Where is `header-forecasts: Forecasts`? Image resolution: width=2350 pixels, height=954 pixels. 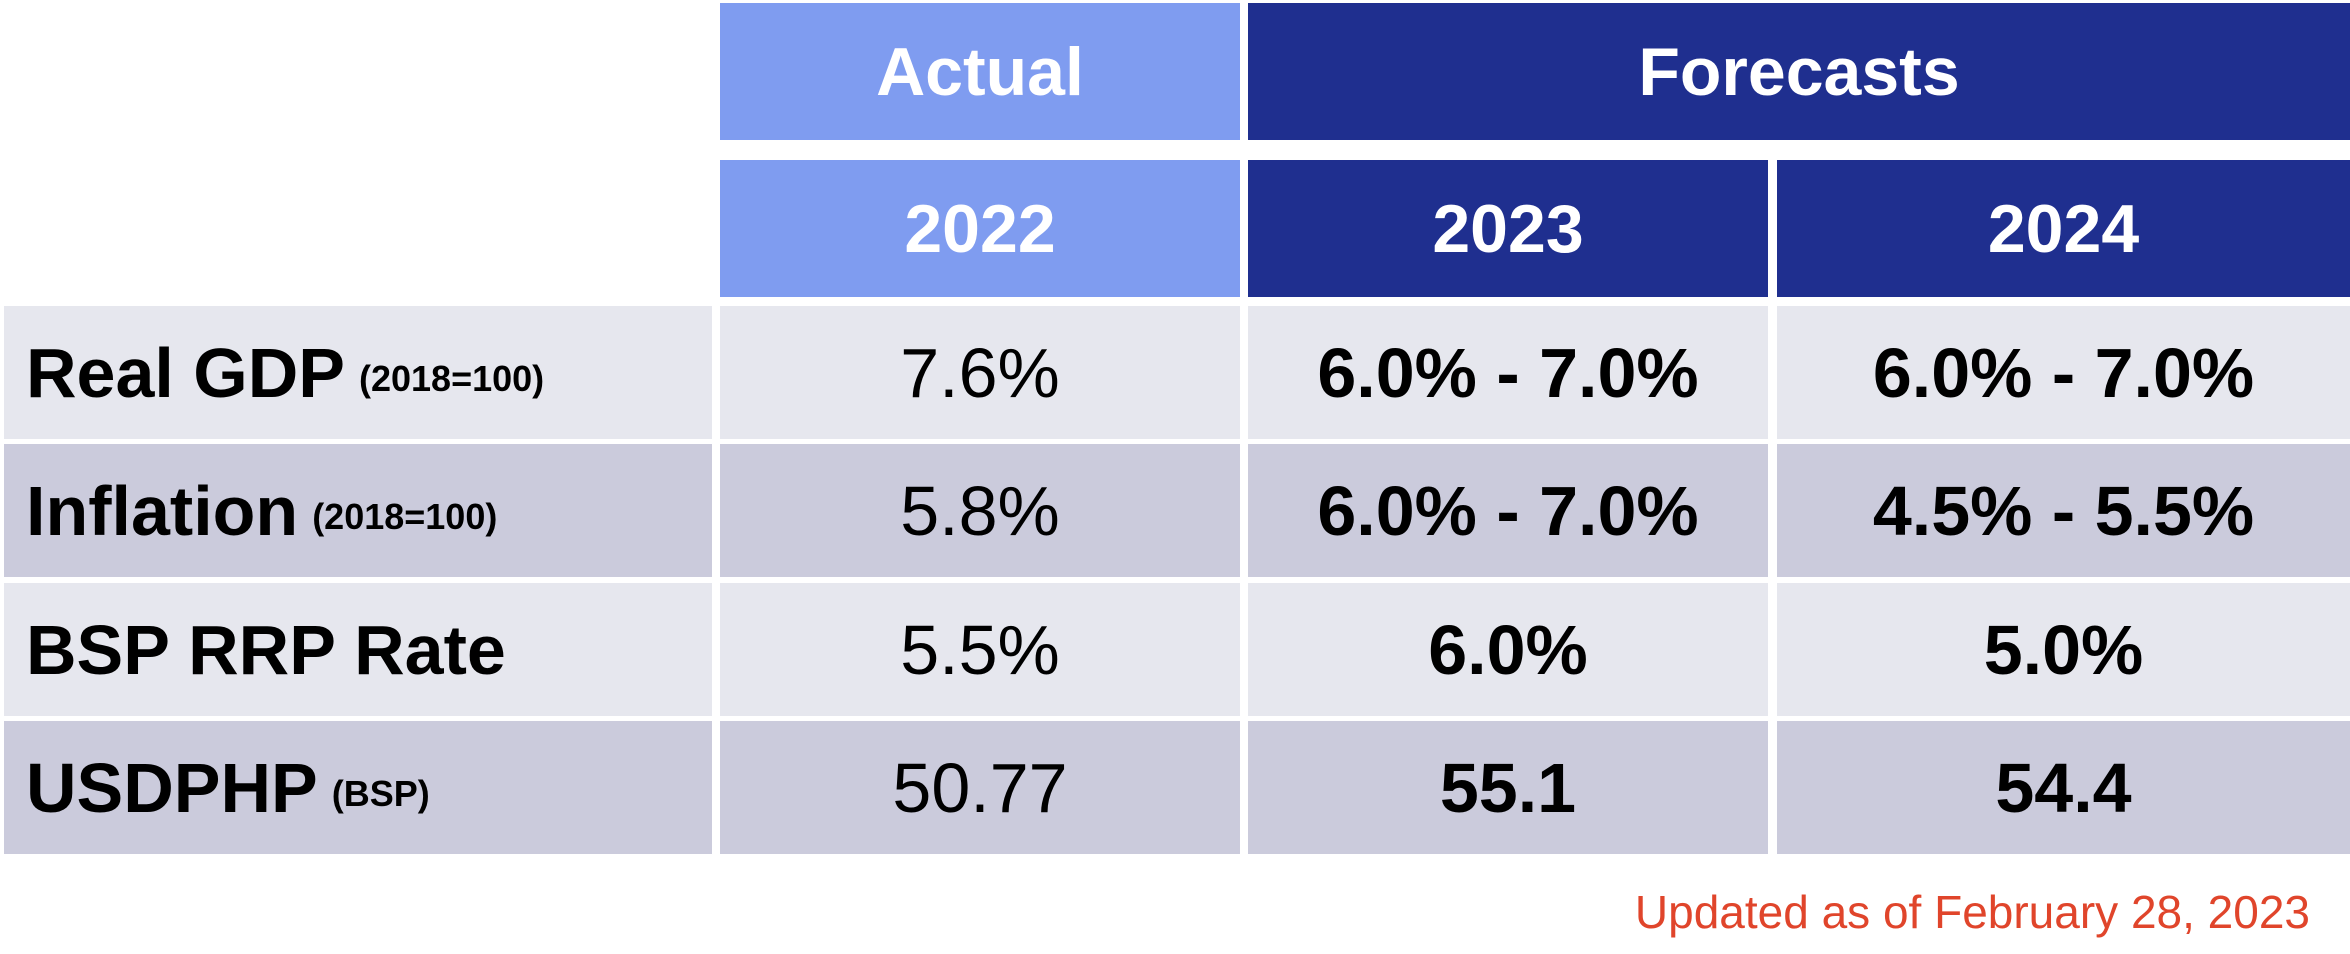
header-forecasts: Forecasts is located at coordinates (1799, 71).